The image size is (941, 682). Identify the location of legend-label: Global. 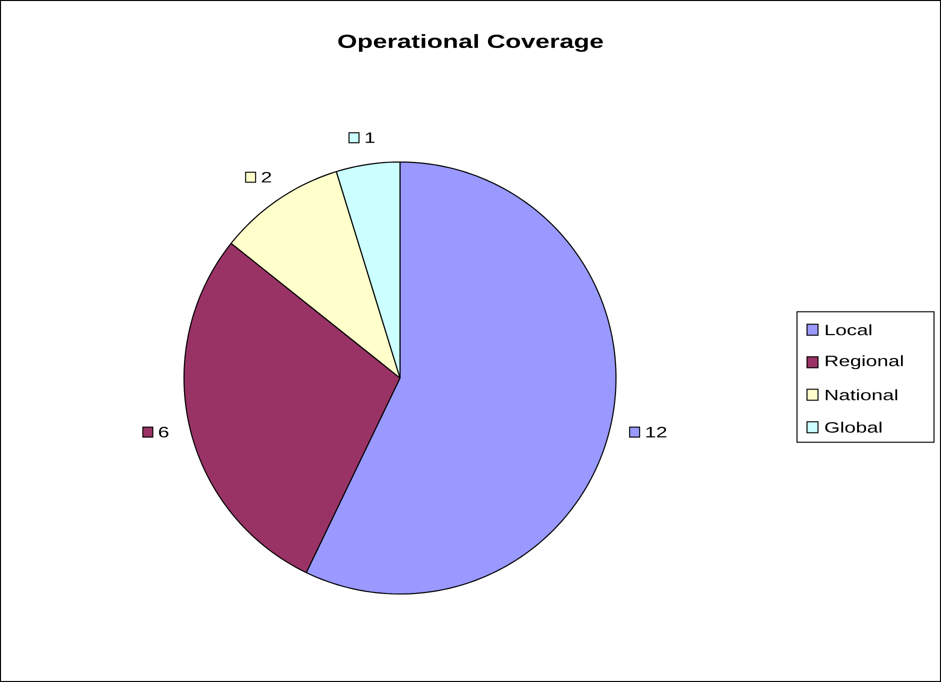
(853, 427).